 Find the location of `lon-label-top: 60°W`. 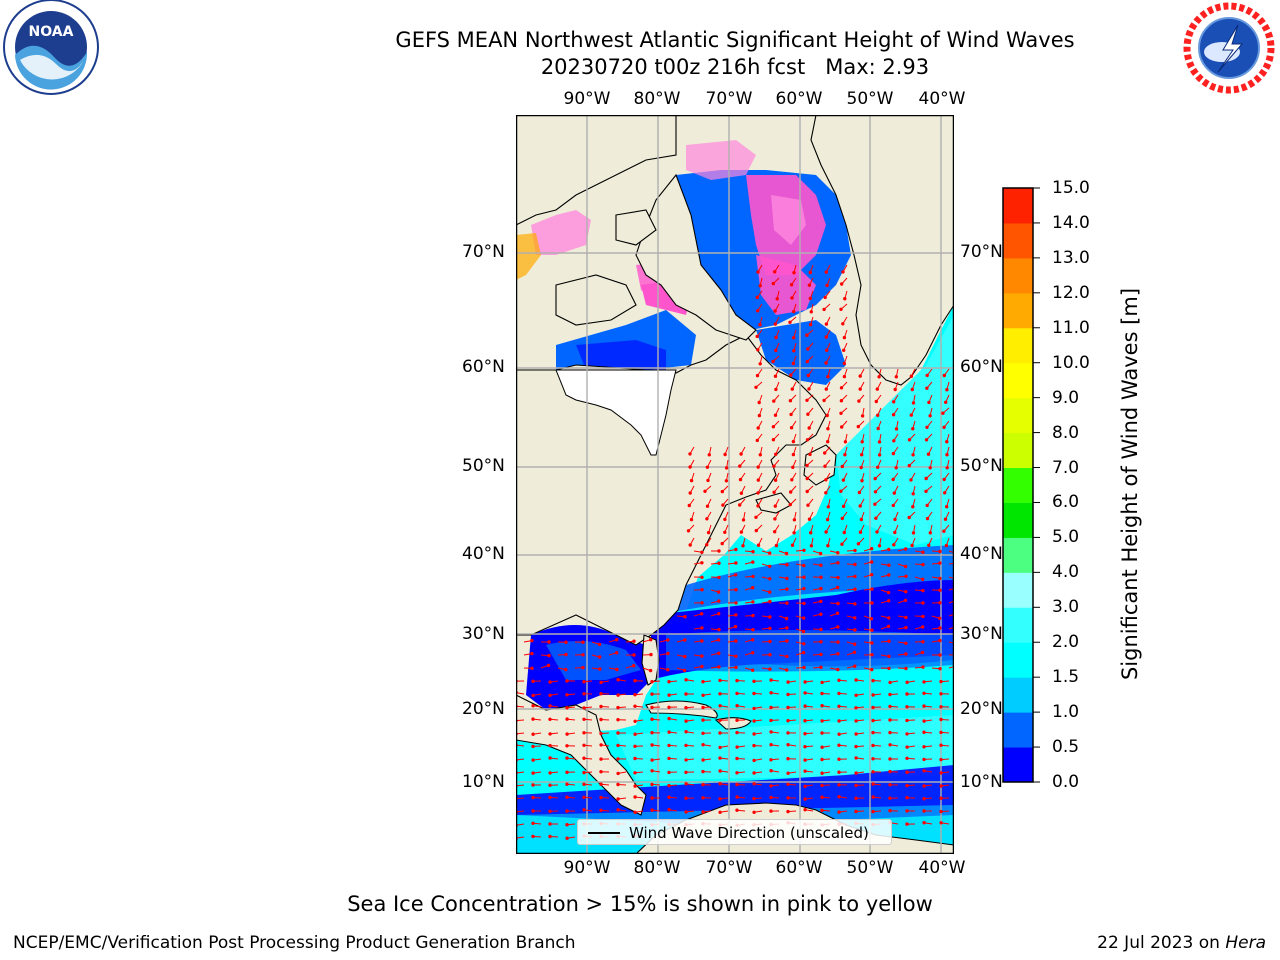

lon-label-top: 60°W is located at coordinates (799, 99).